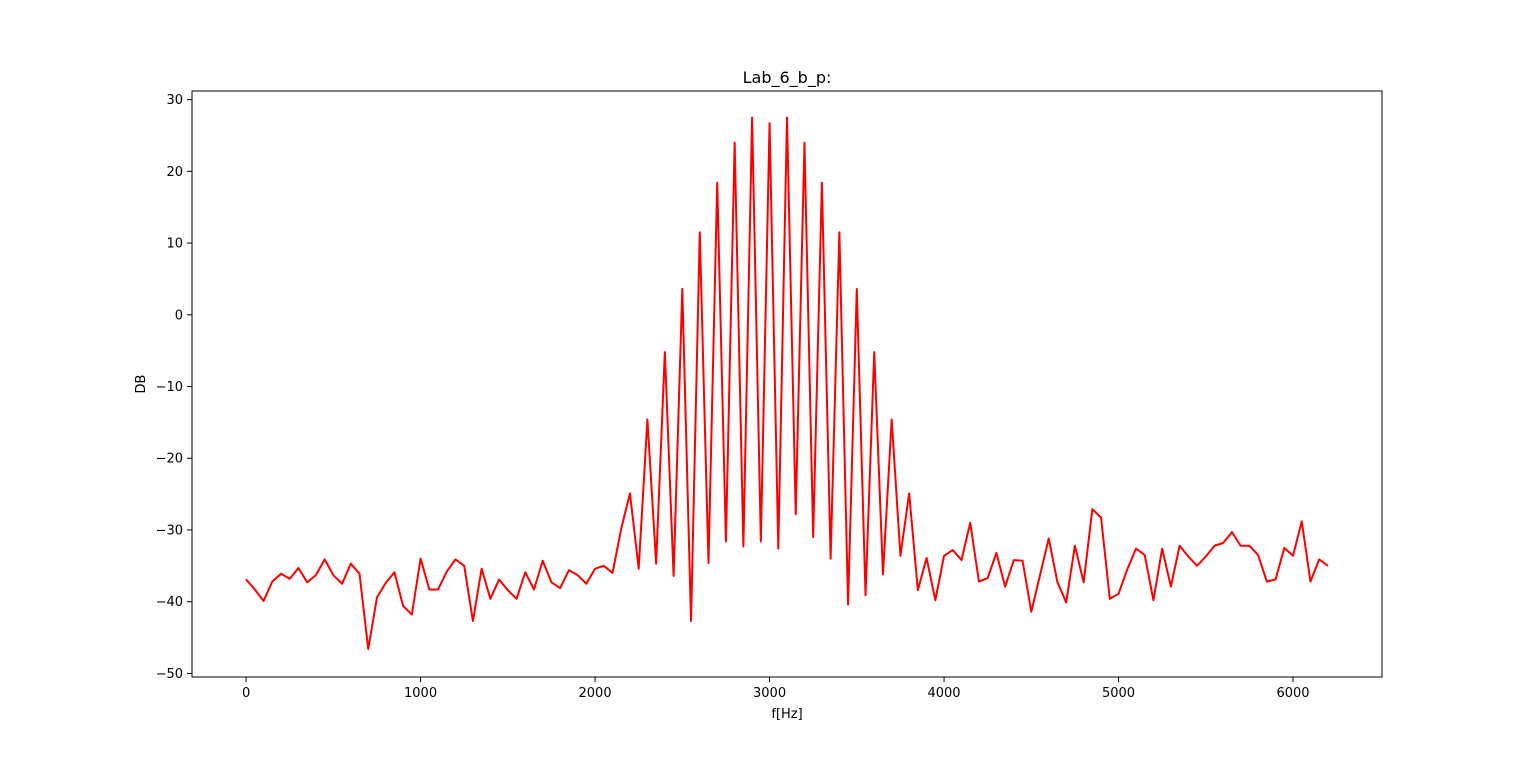 This screenshot has height=765, width=1536. What do you see at coordinates (595, 693) in the screenshot?
I see `x-tick-label: 2000` at bounding box center [595, 693].